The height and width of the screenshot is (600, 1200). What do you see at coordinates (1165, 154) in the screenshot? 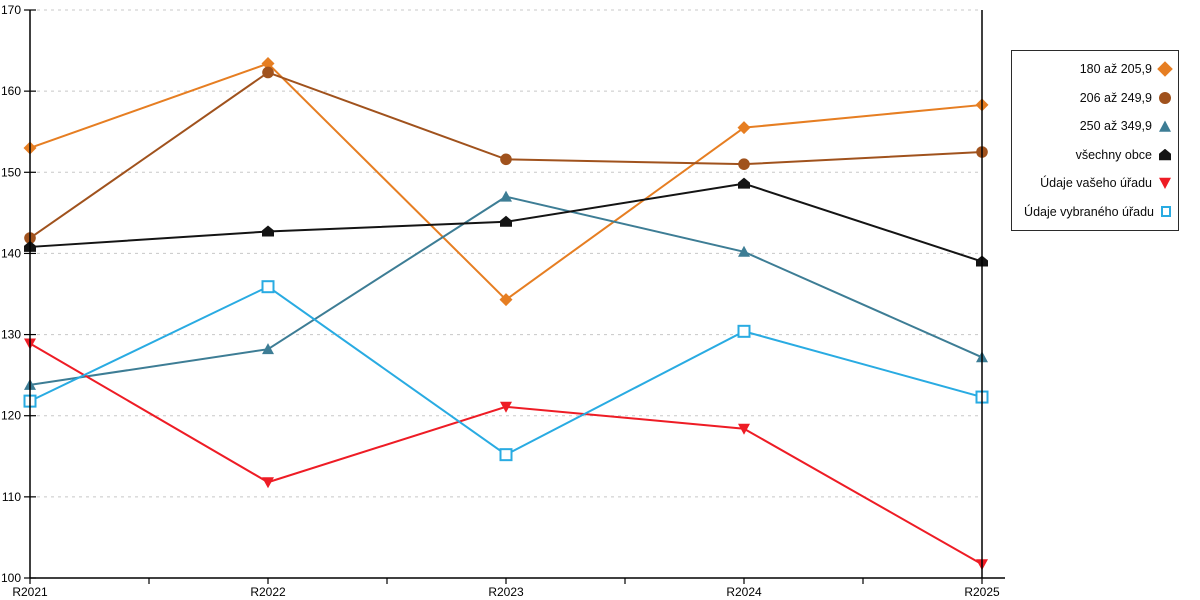
I see `legend-marker-pentagon-icon` at bounding box center [1165, 154].